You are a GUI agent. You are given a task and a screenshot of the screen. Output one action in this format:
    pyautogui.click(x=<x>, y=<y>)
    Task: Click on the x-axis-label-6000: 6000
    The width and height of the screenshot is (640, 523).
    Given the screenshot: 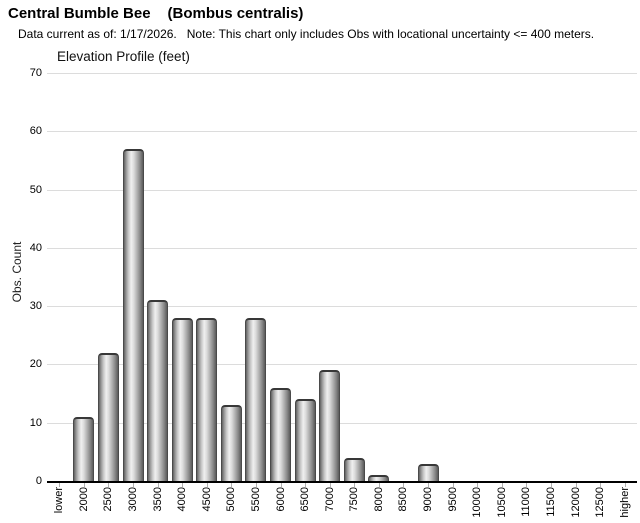 What is the action you would take?
    pyautogui.click(x=280, y=499)
    